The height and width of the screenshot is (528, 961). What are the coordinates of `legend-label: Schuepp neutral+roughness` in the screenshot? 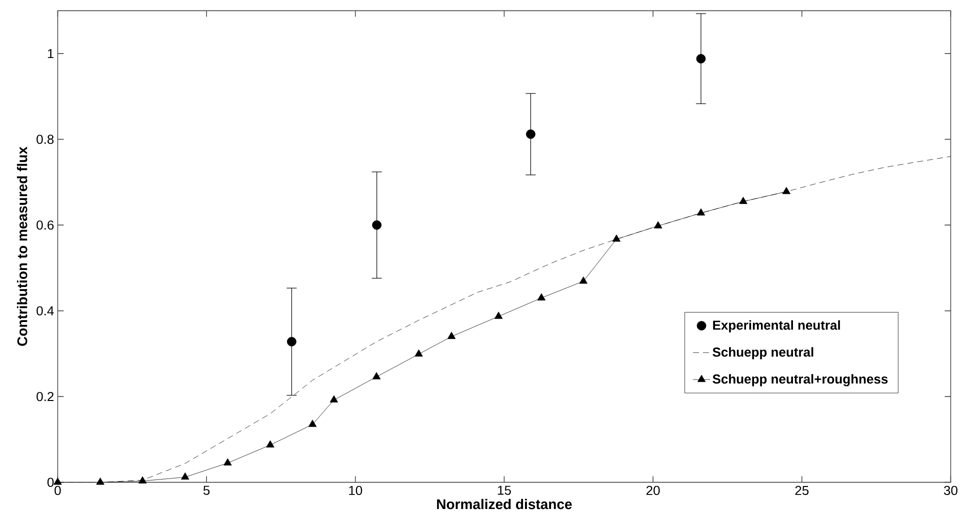 It's located at (800, 380).